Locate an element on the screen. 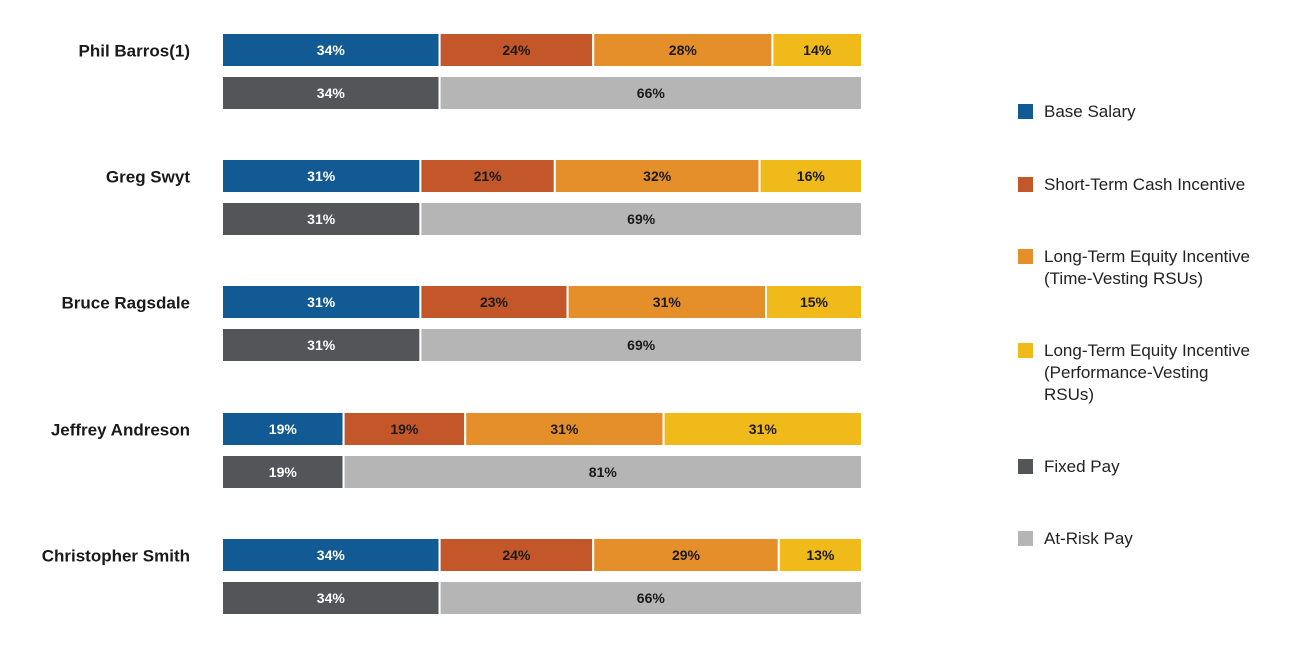 The height and width of the screenshot is (650, 1300). legend-label-line: (Performance-Vesting is located at coordinates (1126, 372).